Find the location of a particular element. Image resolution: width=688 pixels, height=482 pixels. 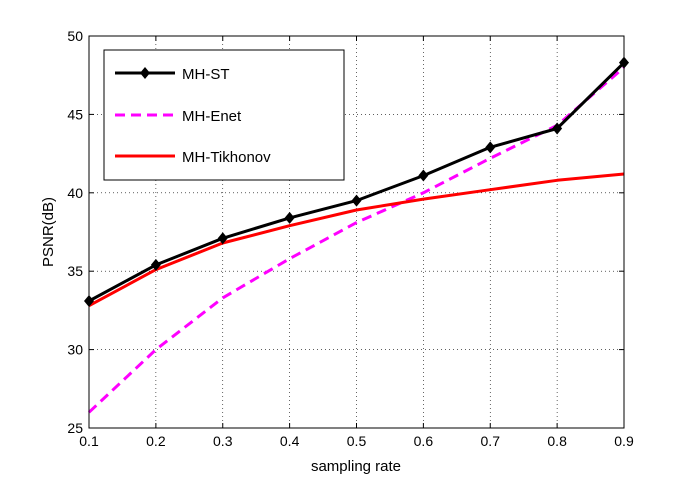

x-tick-label: 0.9 is located at coordinates (624, 441).